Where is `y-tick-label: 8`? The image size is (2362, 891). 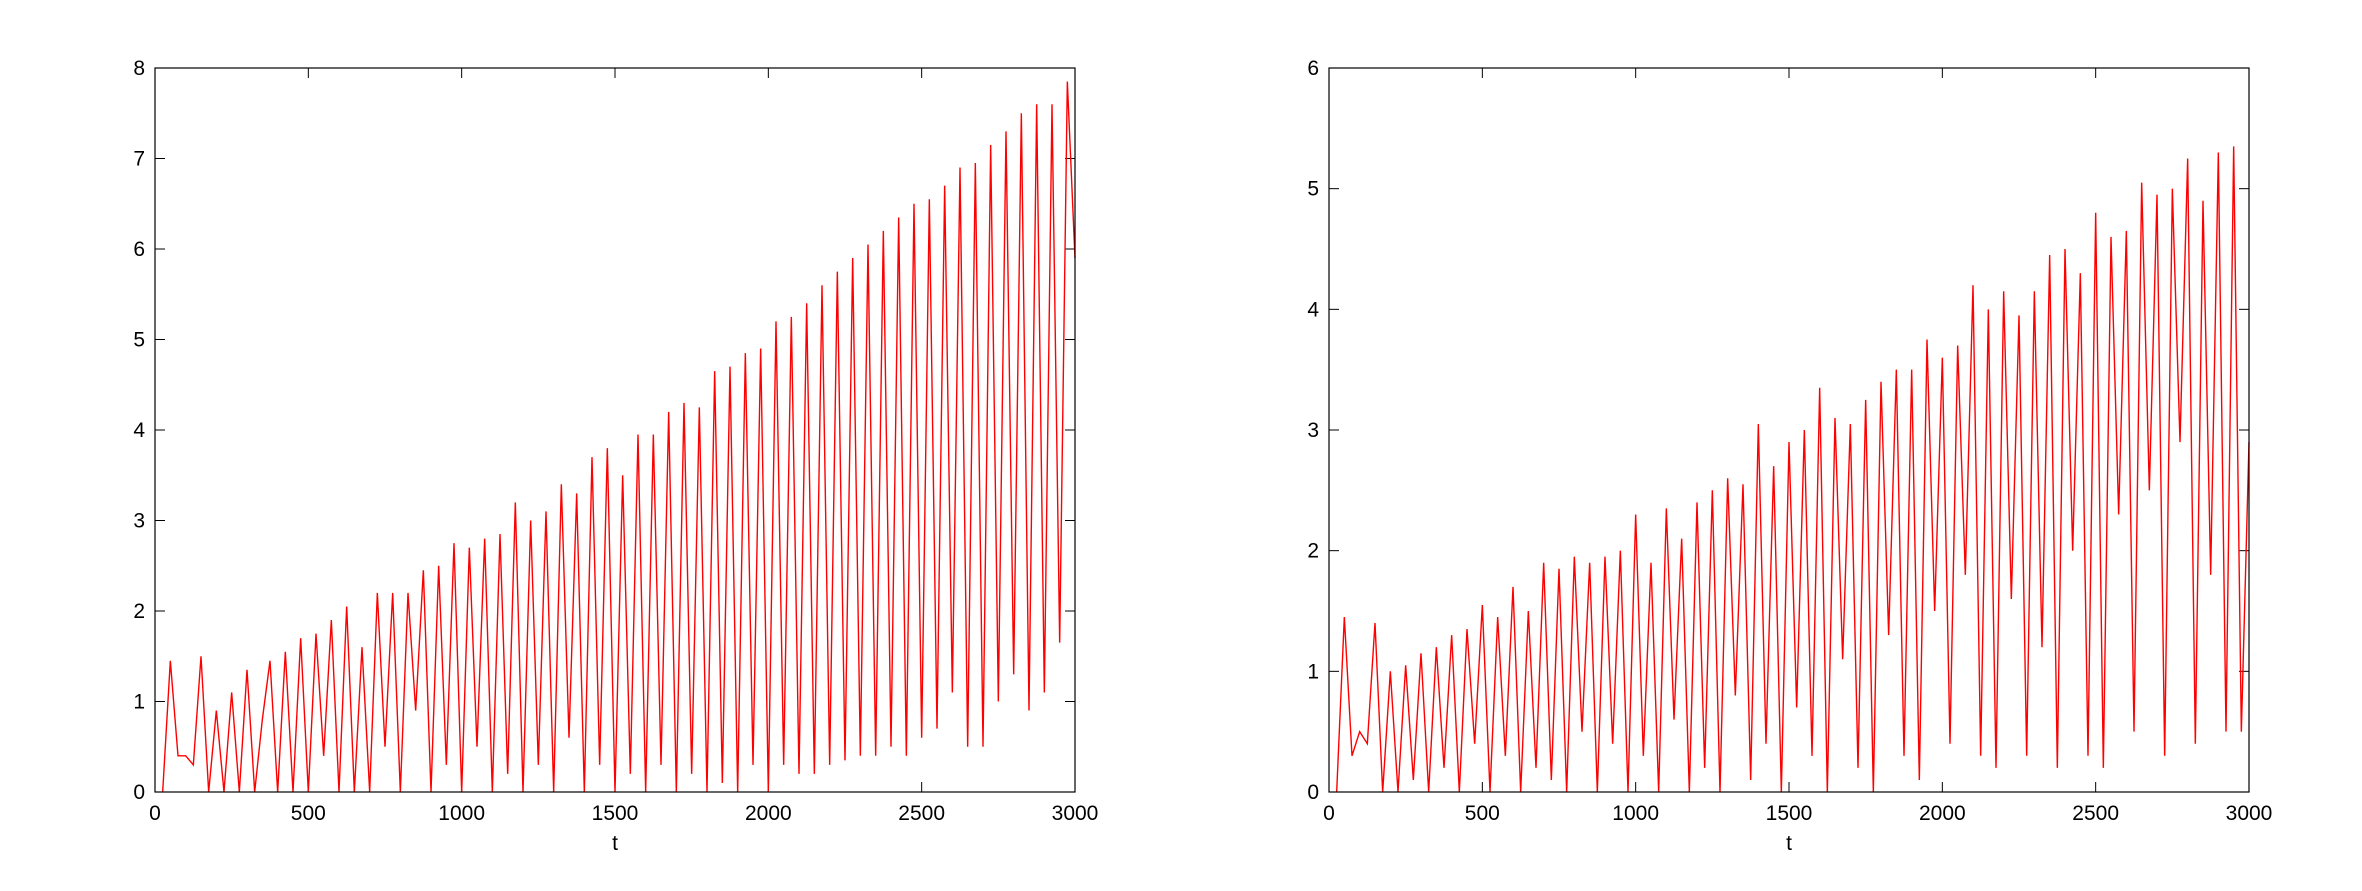 y-tick-label: 8 is located at coordinates (139, 68).